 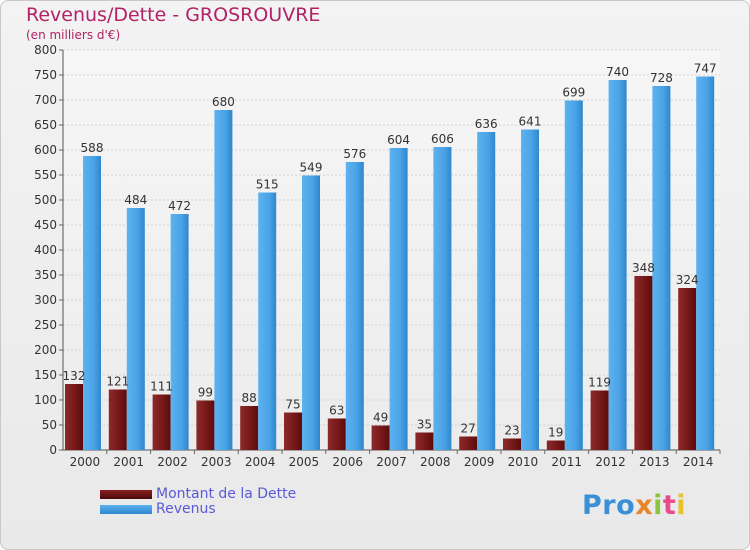 What do you see at coordinates (53, 450) in the screenshot?
I see `y-tick-label: 0` at bounding box center [53, 450].